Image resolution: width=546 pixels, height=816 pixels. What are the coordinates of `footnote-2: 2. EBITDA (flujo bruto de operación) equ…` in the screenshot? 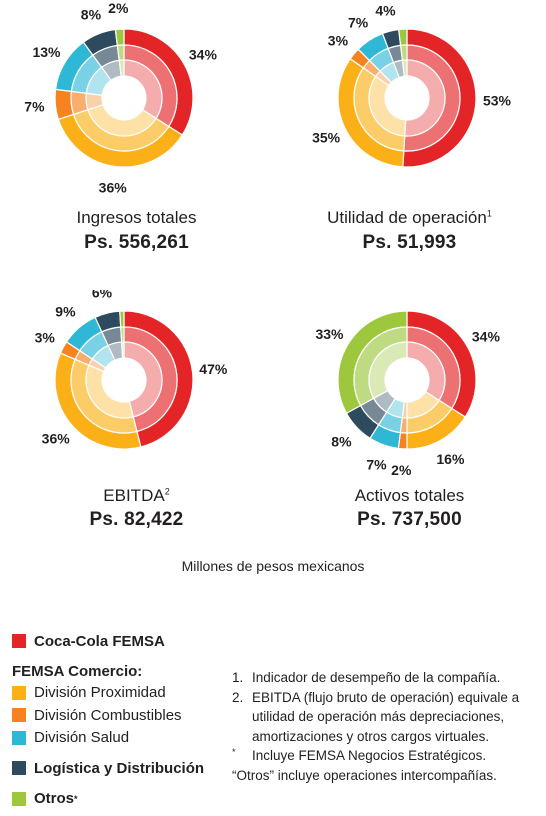 It's located at (384, 717).